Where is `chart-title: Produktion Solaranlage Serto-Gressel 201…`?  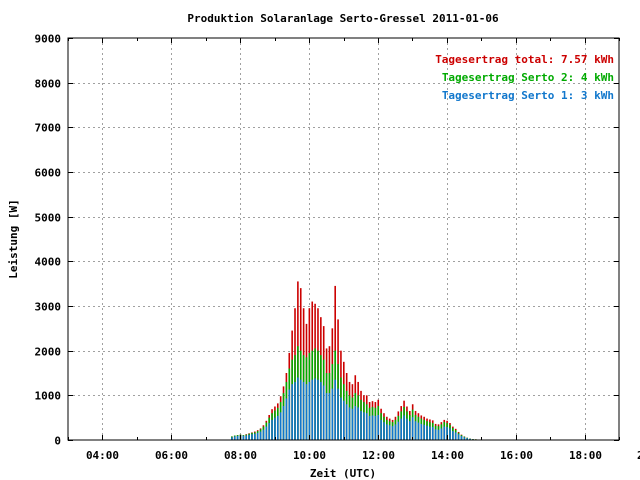 chart-title: Produktion Solaranlage Serto-Gressel 201… is located at coordinates (343, 18).